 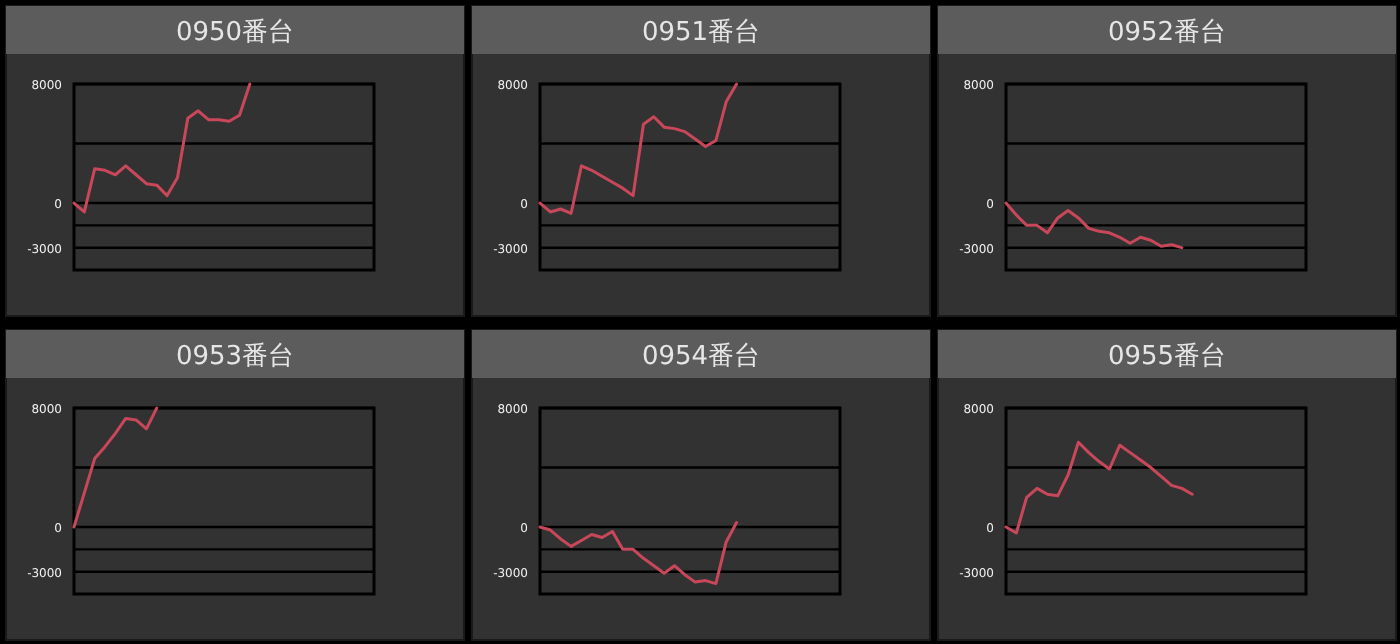 What do you see at coordinates (701, 357) in the screenshot?
I see `chart-title: 0954番台` at bounding box center [701, 357].